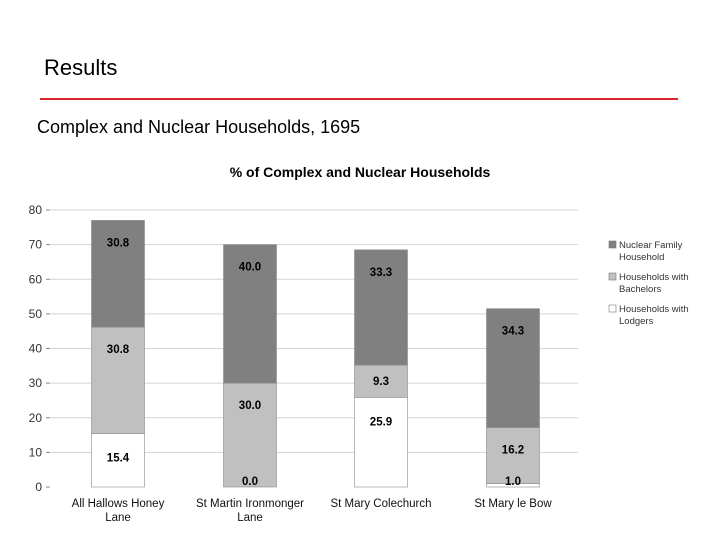 The height and width of the screenshot is (540, 720). What do you see at coordinates (513, 504) in the screenshot?
I see `x-tick-label: St Mary le Bow` at bounding box center [513, 504].